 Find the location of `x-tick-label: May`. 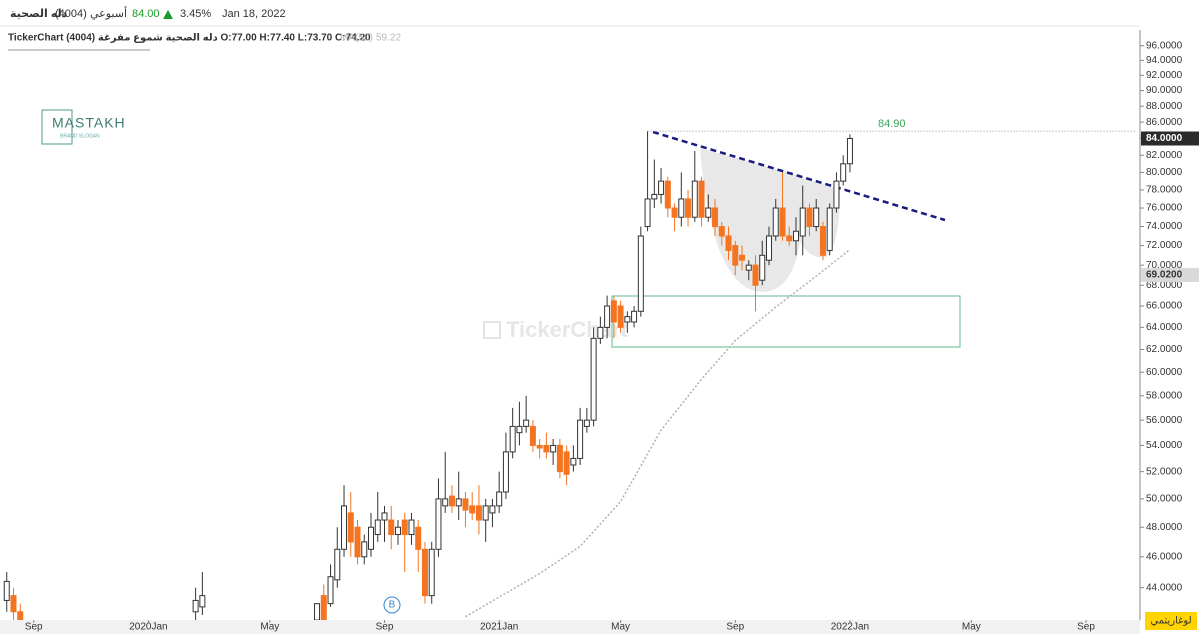

x-tick-label: May is located at coordinates (620, 627).